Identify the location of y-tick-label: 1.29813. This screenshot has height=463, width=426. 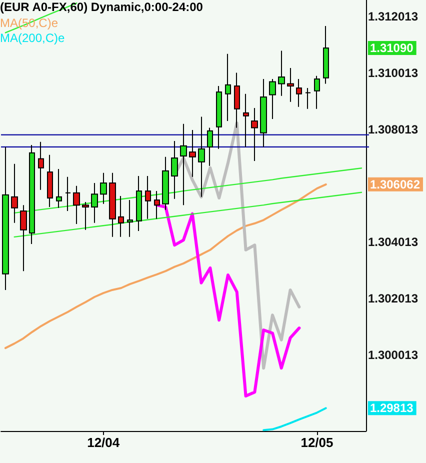
(392, 408).